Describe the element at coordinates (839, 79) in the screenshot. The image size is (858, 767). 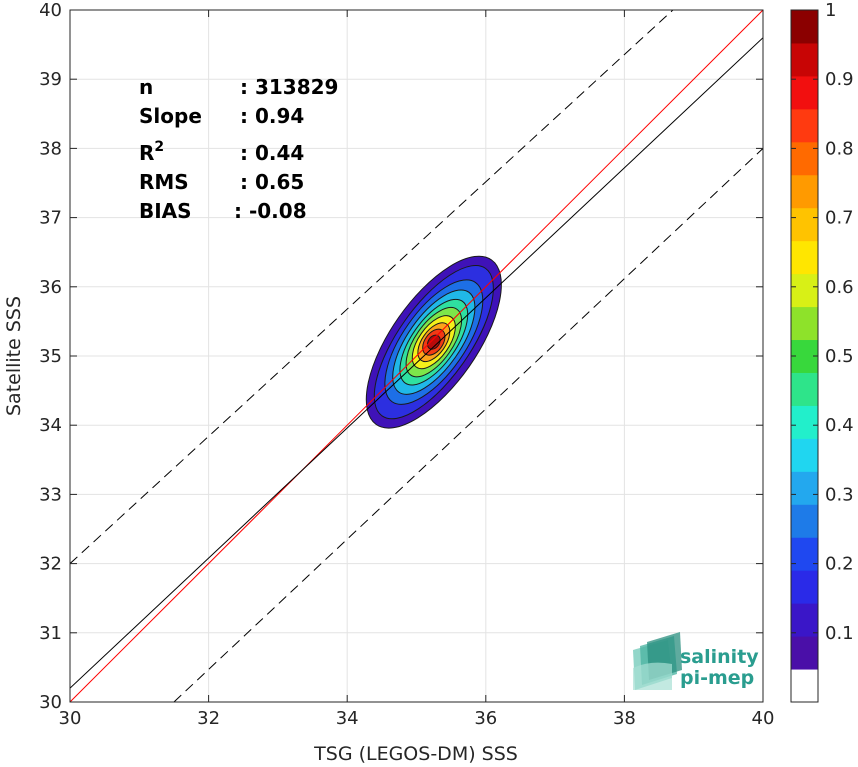
I see `colorbar-tick-label: 0.9` at that location.